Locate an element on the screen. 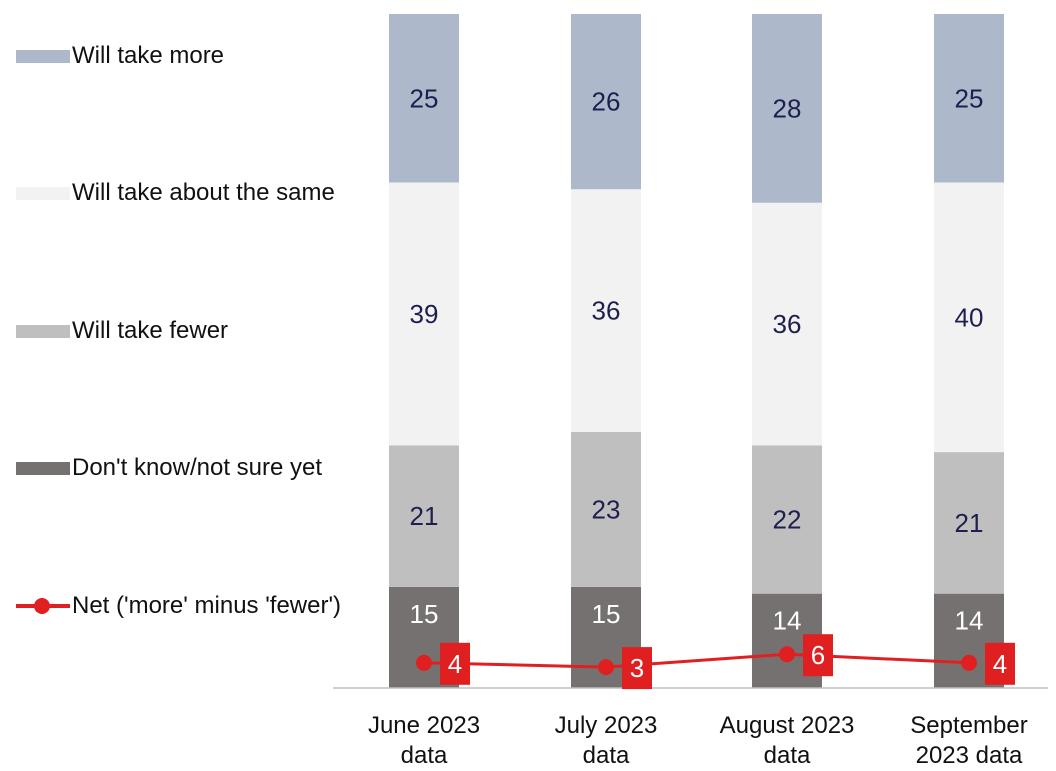 This screenshot has height=771, width=1056. net-line is located at coordinates (696, 660).